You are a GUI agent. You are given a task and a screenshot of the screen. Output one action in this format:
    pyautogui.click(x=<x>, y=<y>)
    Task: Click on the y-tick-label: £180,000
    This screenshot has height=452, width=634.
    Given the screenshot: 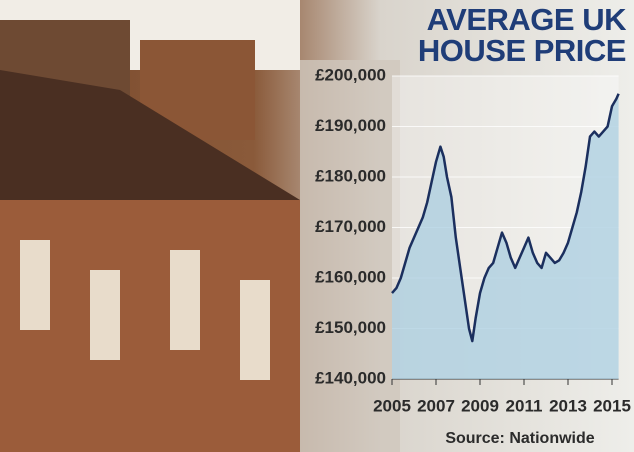 What is the action you would take?
    pyautogui.click(x=350, y=175)
    